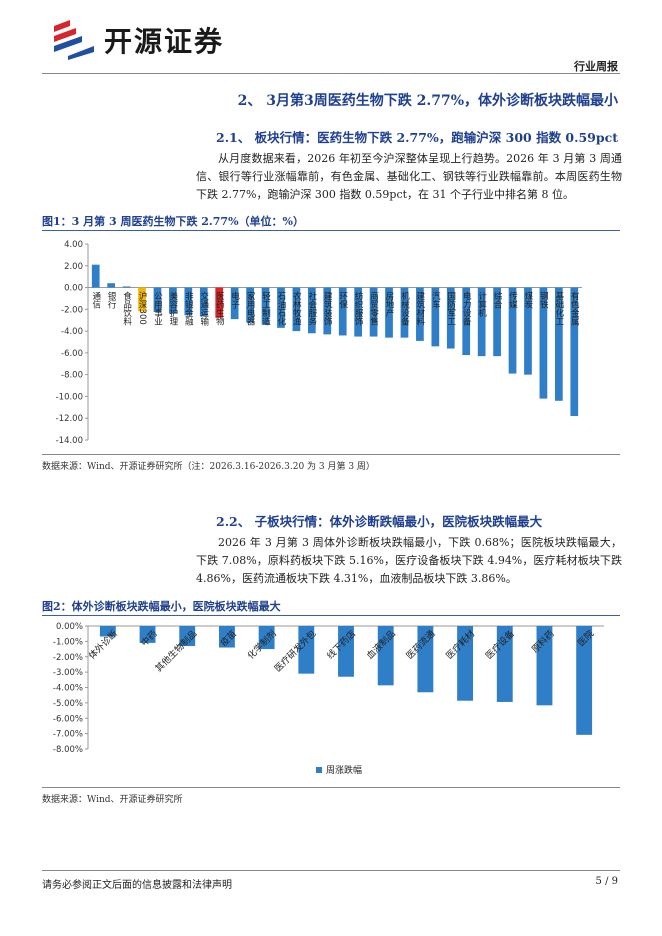 Image resolution: width=662 pixels, height=936 pixels. Describe the element at coordinates (513, 300) in the screenshot. I see `x-tick-label: 传媒` at that location.